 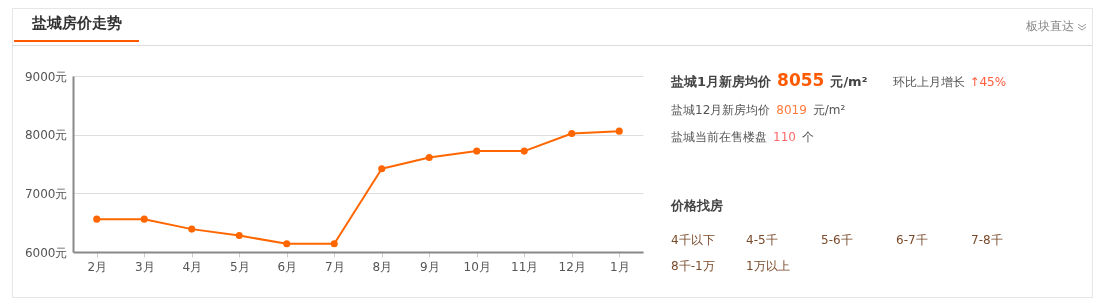 What do you see at coordinates (144, 266) in the screenshot?
I see `x-tick-label: 3月` at bounding box center [144, 266].